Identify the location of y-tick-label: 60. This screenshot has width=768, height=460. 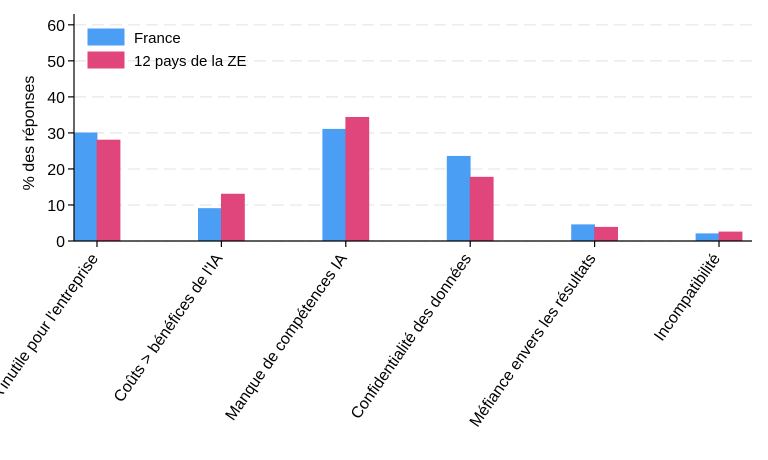
(56, 26).